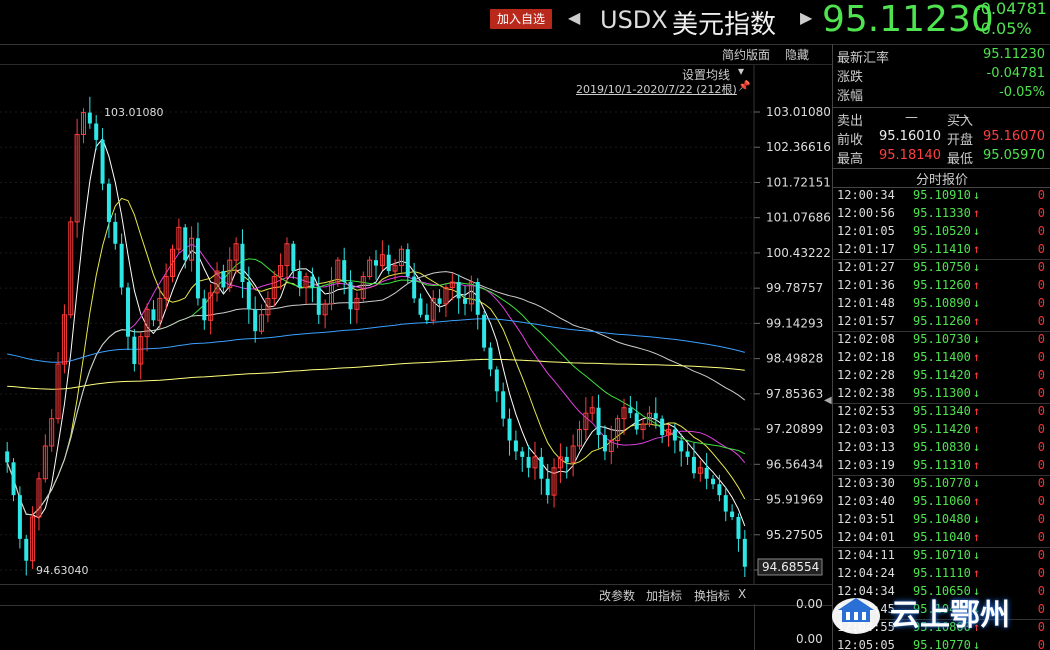 This screenshot has width=1050, height=650. Describe the element at coordinates (656, 89) in the screenshot. I see `date-range-label: 2019/10/1-2020/7/22 (212根)` at that location.